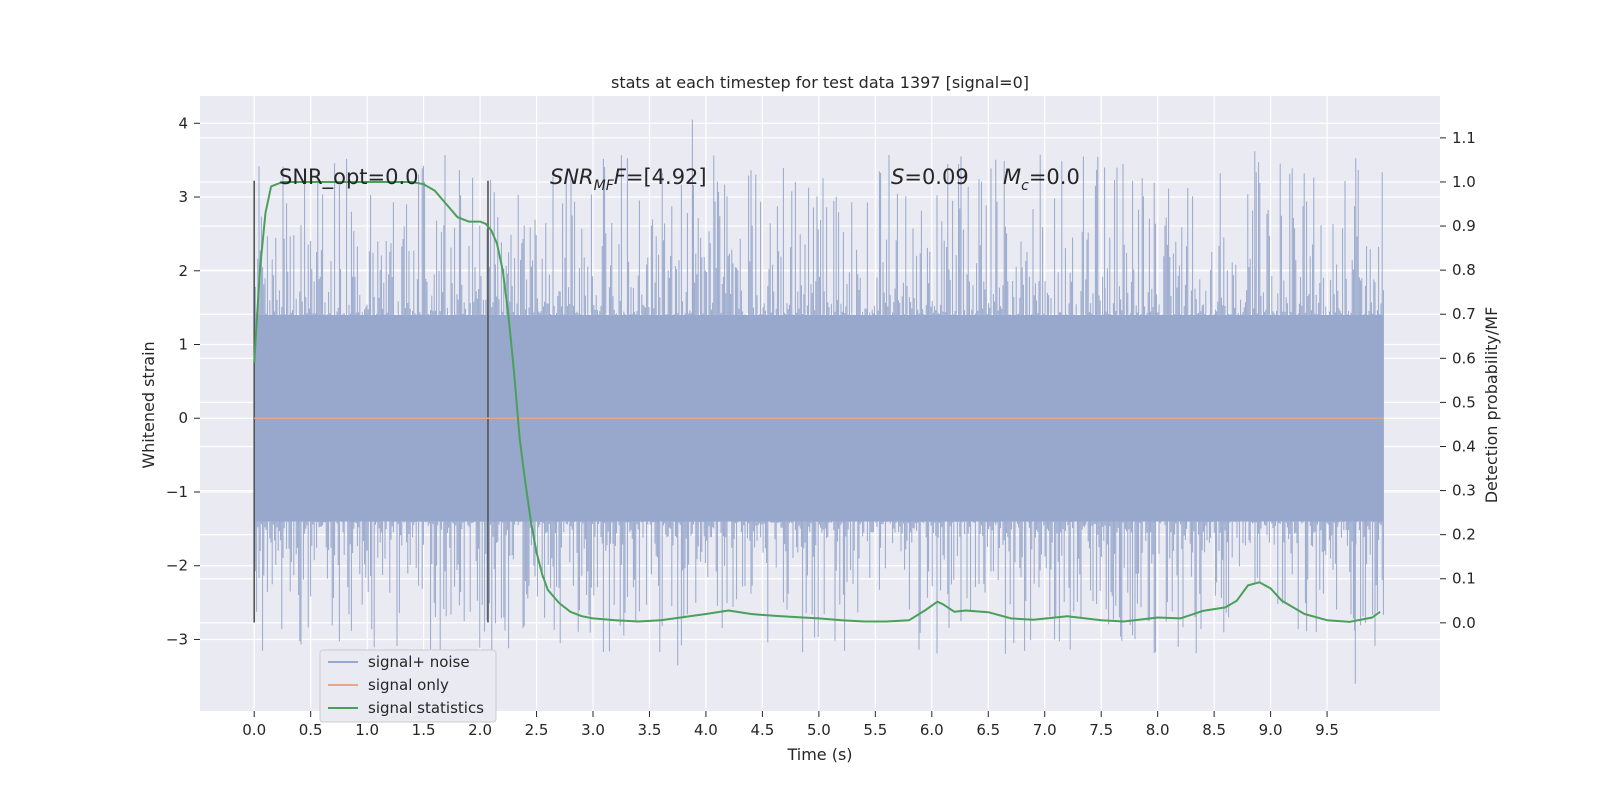  Describe the element at coordinates (819, 754) in the screenshot. I see `x-axis-label: Time (s)` at that location.